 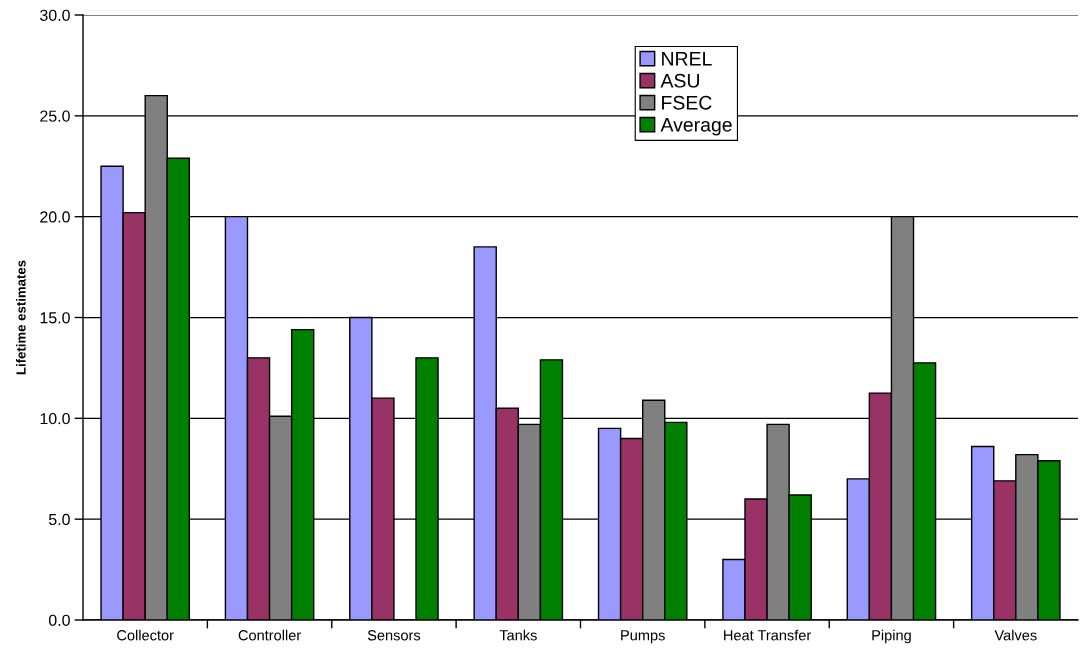 I want to click on x-tick-label: Valves, so click(x=1015, y=635).